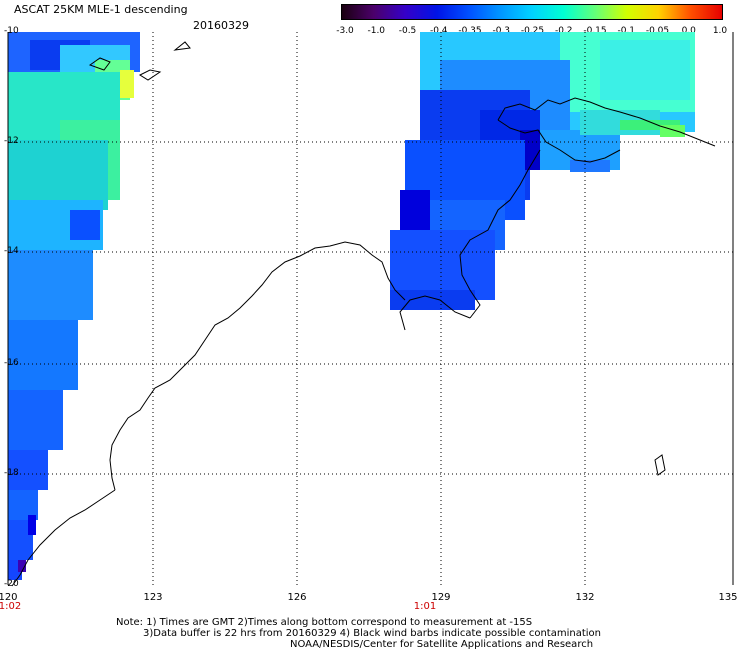 Image resolution: width=740 pixels, height=650 pixels. I want to click on color-scale-tick-label: -0.35, so click(470, 31).